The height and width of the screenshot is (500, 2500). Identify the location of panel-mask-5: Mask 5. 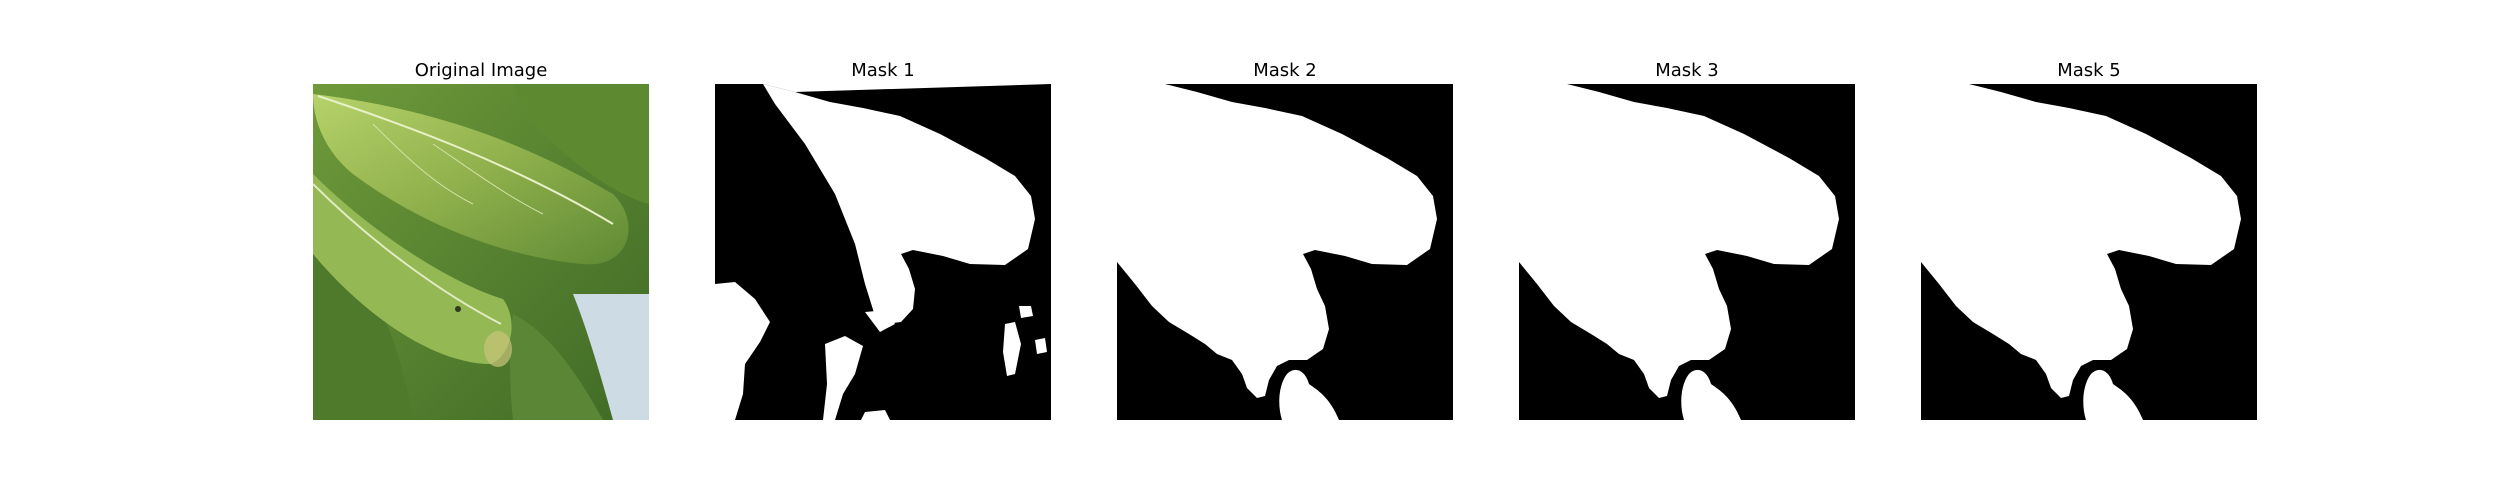
(2089, 239).